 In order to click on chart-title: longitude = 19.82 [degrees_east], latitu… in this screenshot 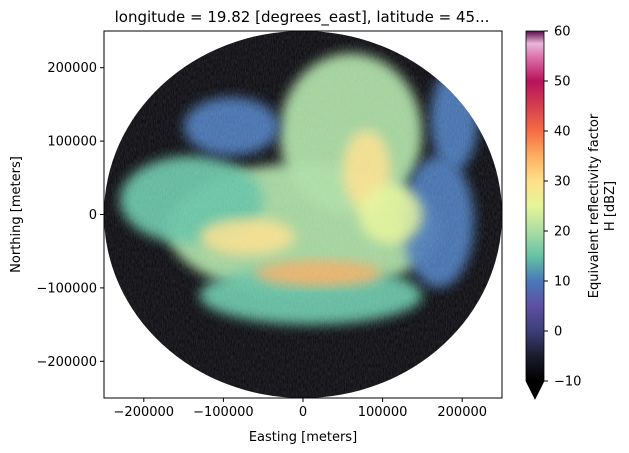, I will do `click(302, 17)`.